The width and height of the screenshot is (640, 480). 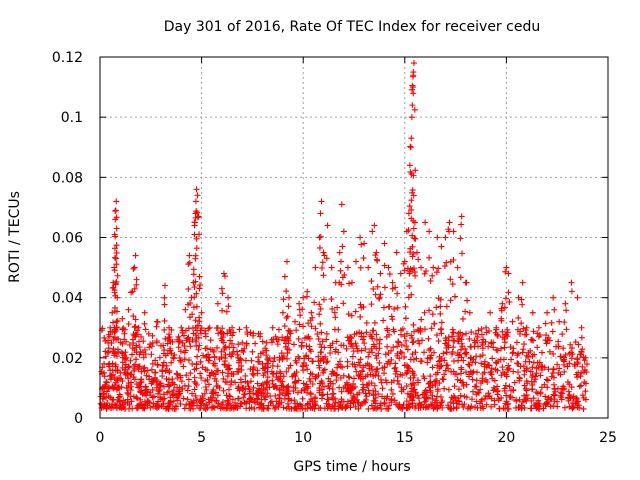 What do you see at coordinates (100, 438) in the screenshot?
I see `x-tick-label: 0` at bounding box center [100, 438].